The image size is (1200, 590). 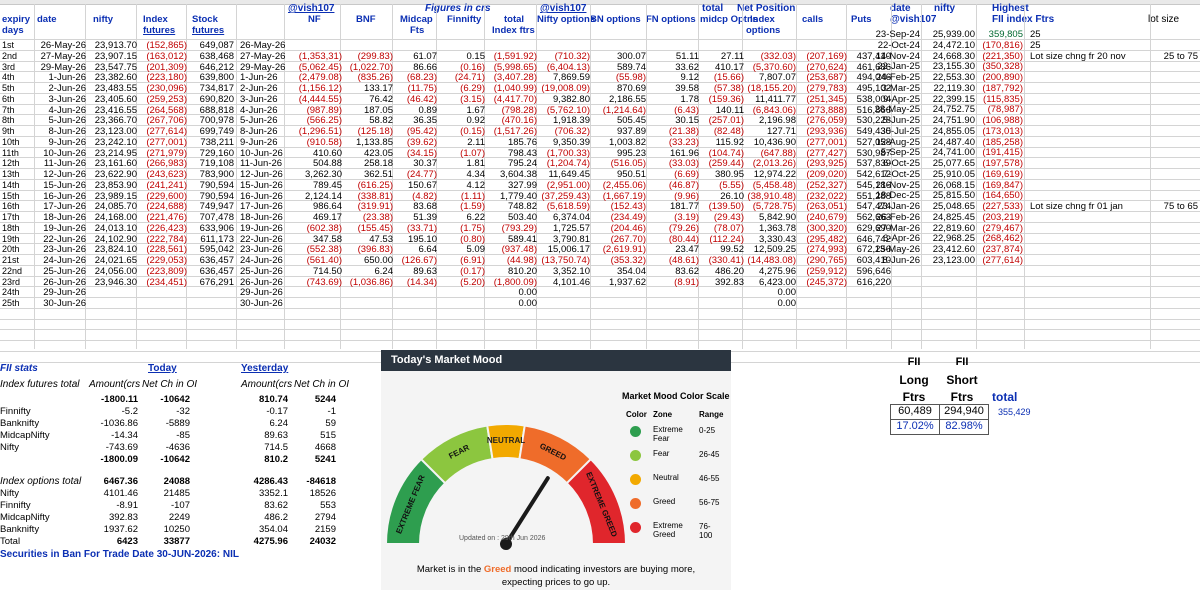 I want to click on table-cell: 650.00, so click(x=378, y=260).